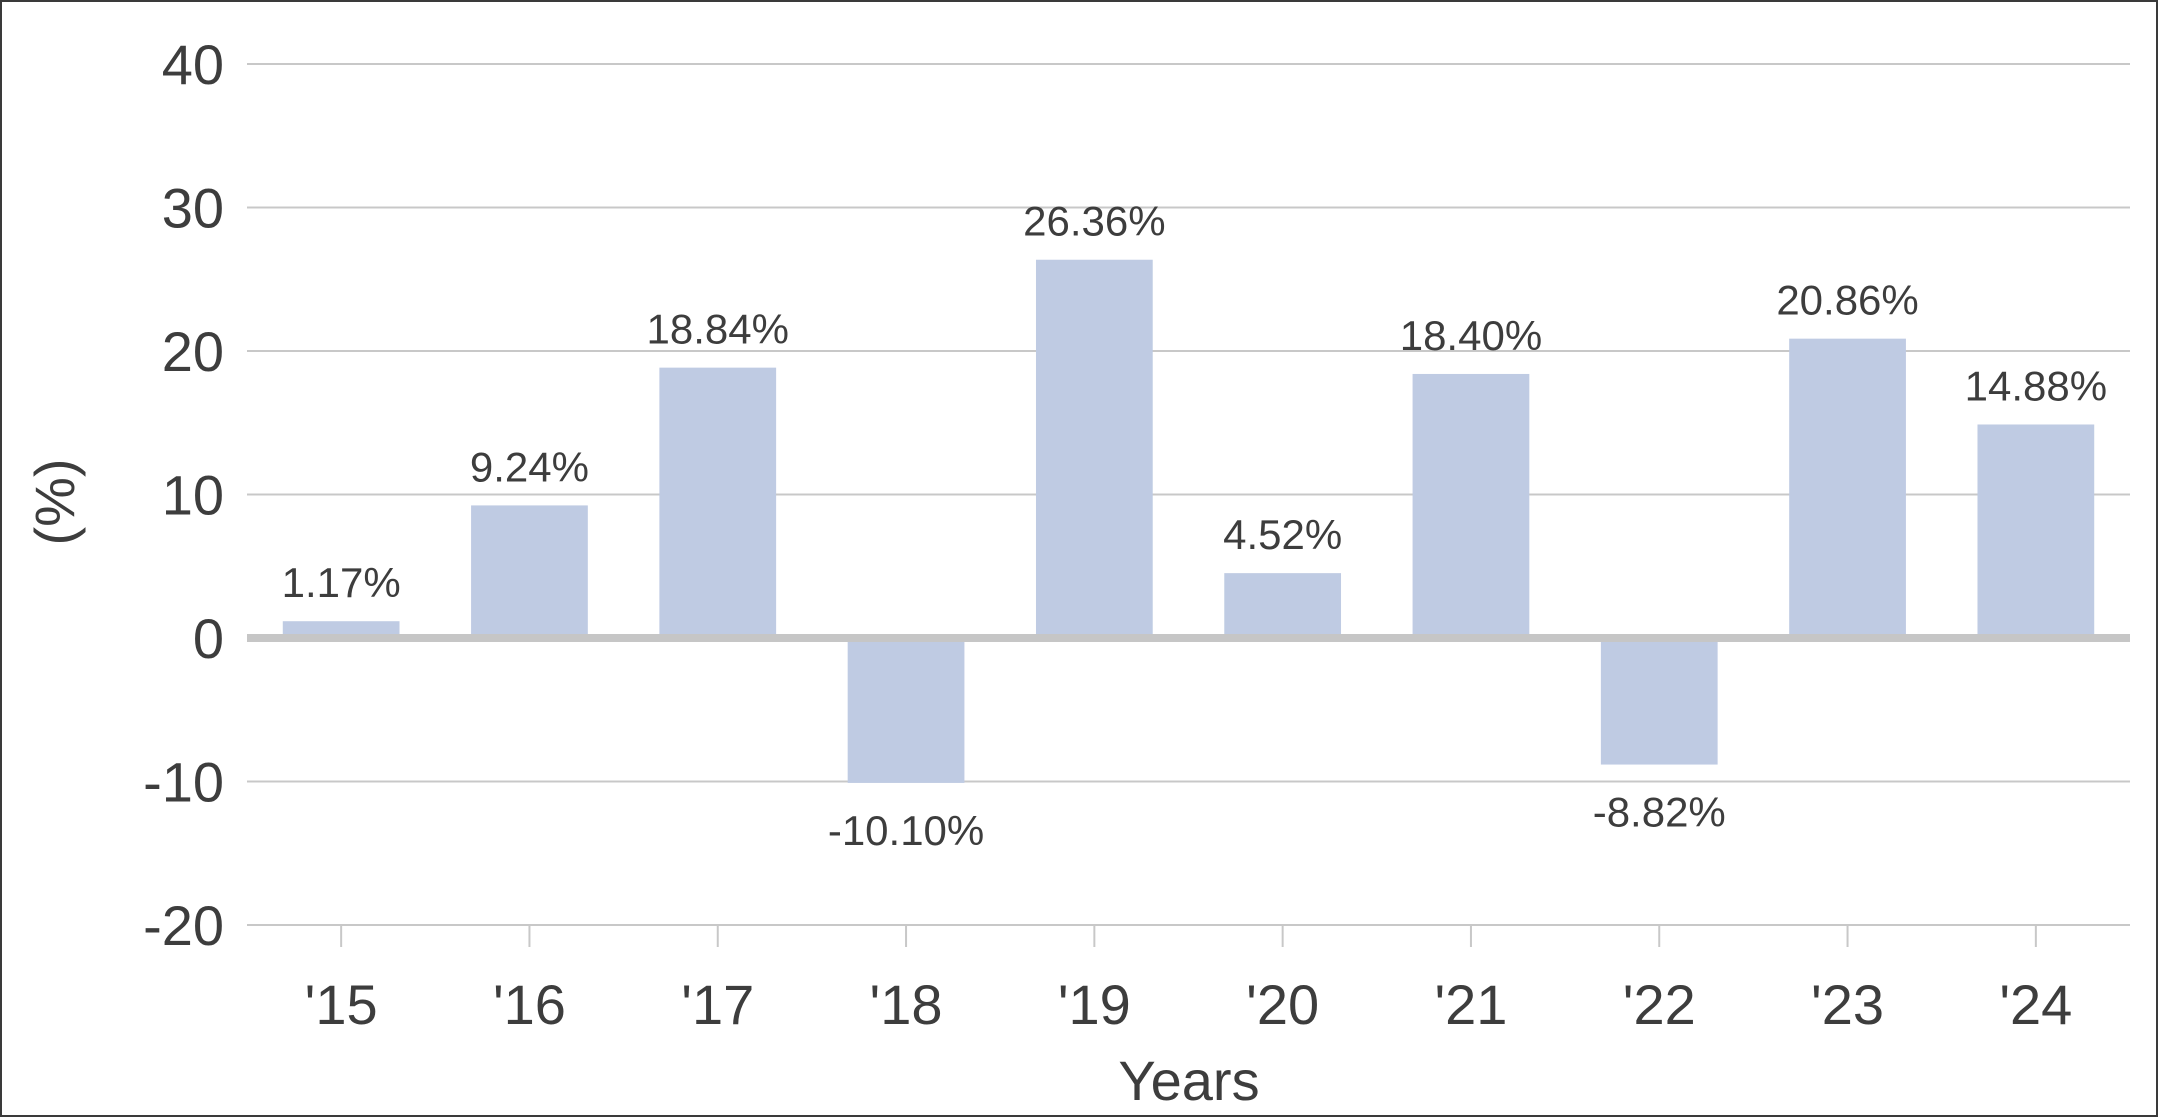  What do you see at coordinates (1847, 1004) in the screenshot?
I see `x-tick-label: '23` at bounding box center [1847, 1004].